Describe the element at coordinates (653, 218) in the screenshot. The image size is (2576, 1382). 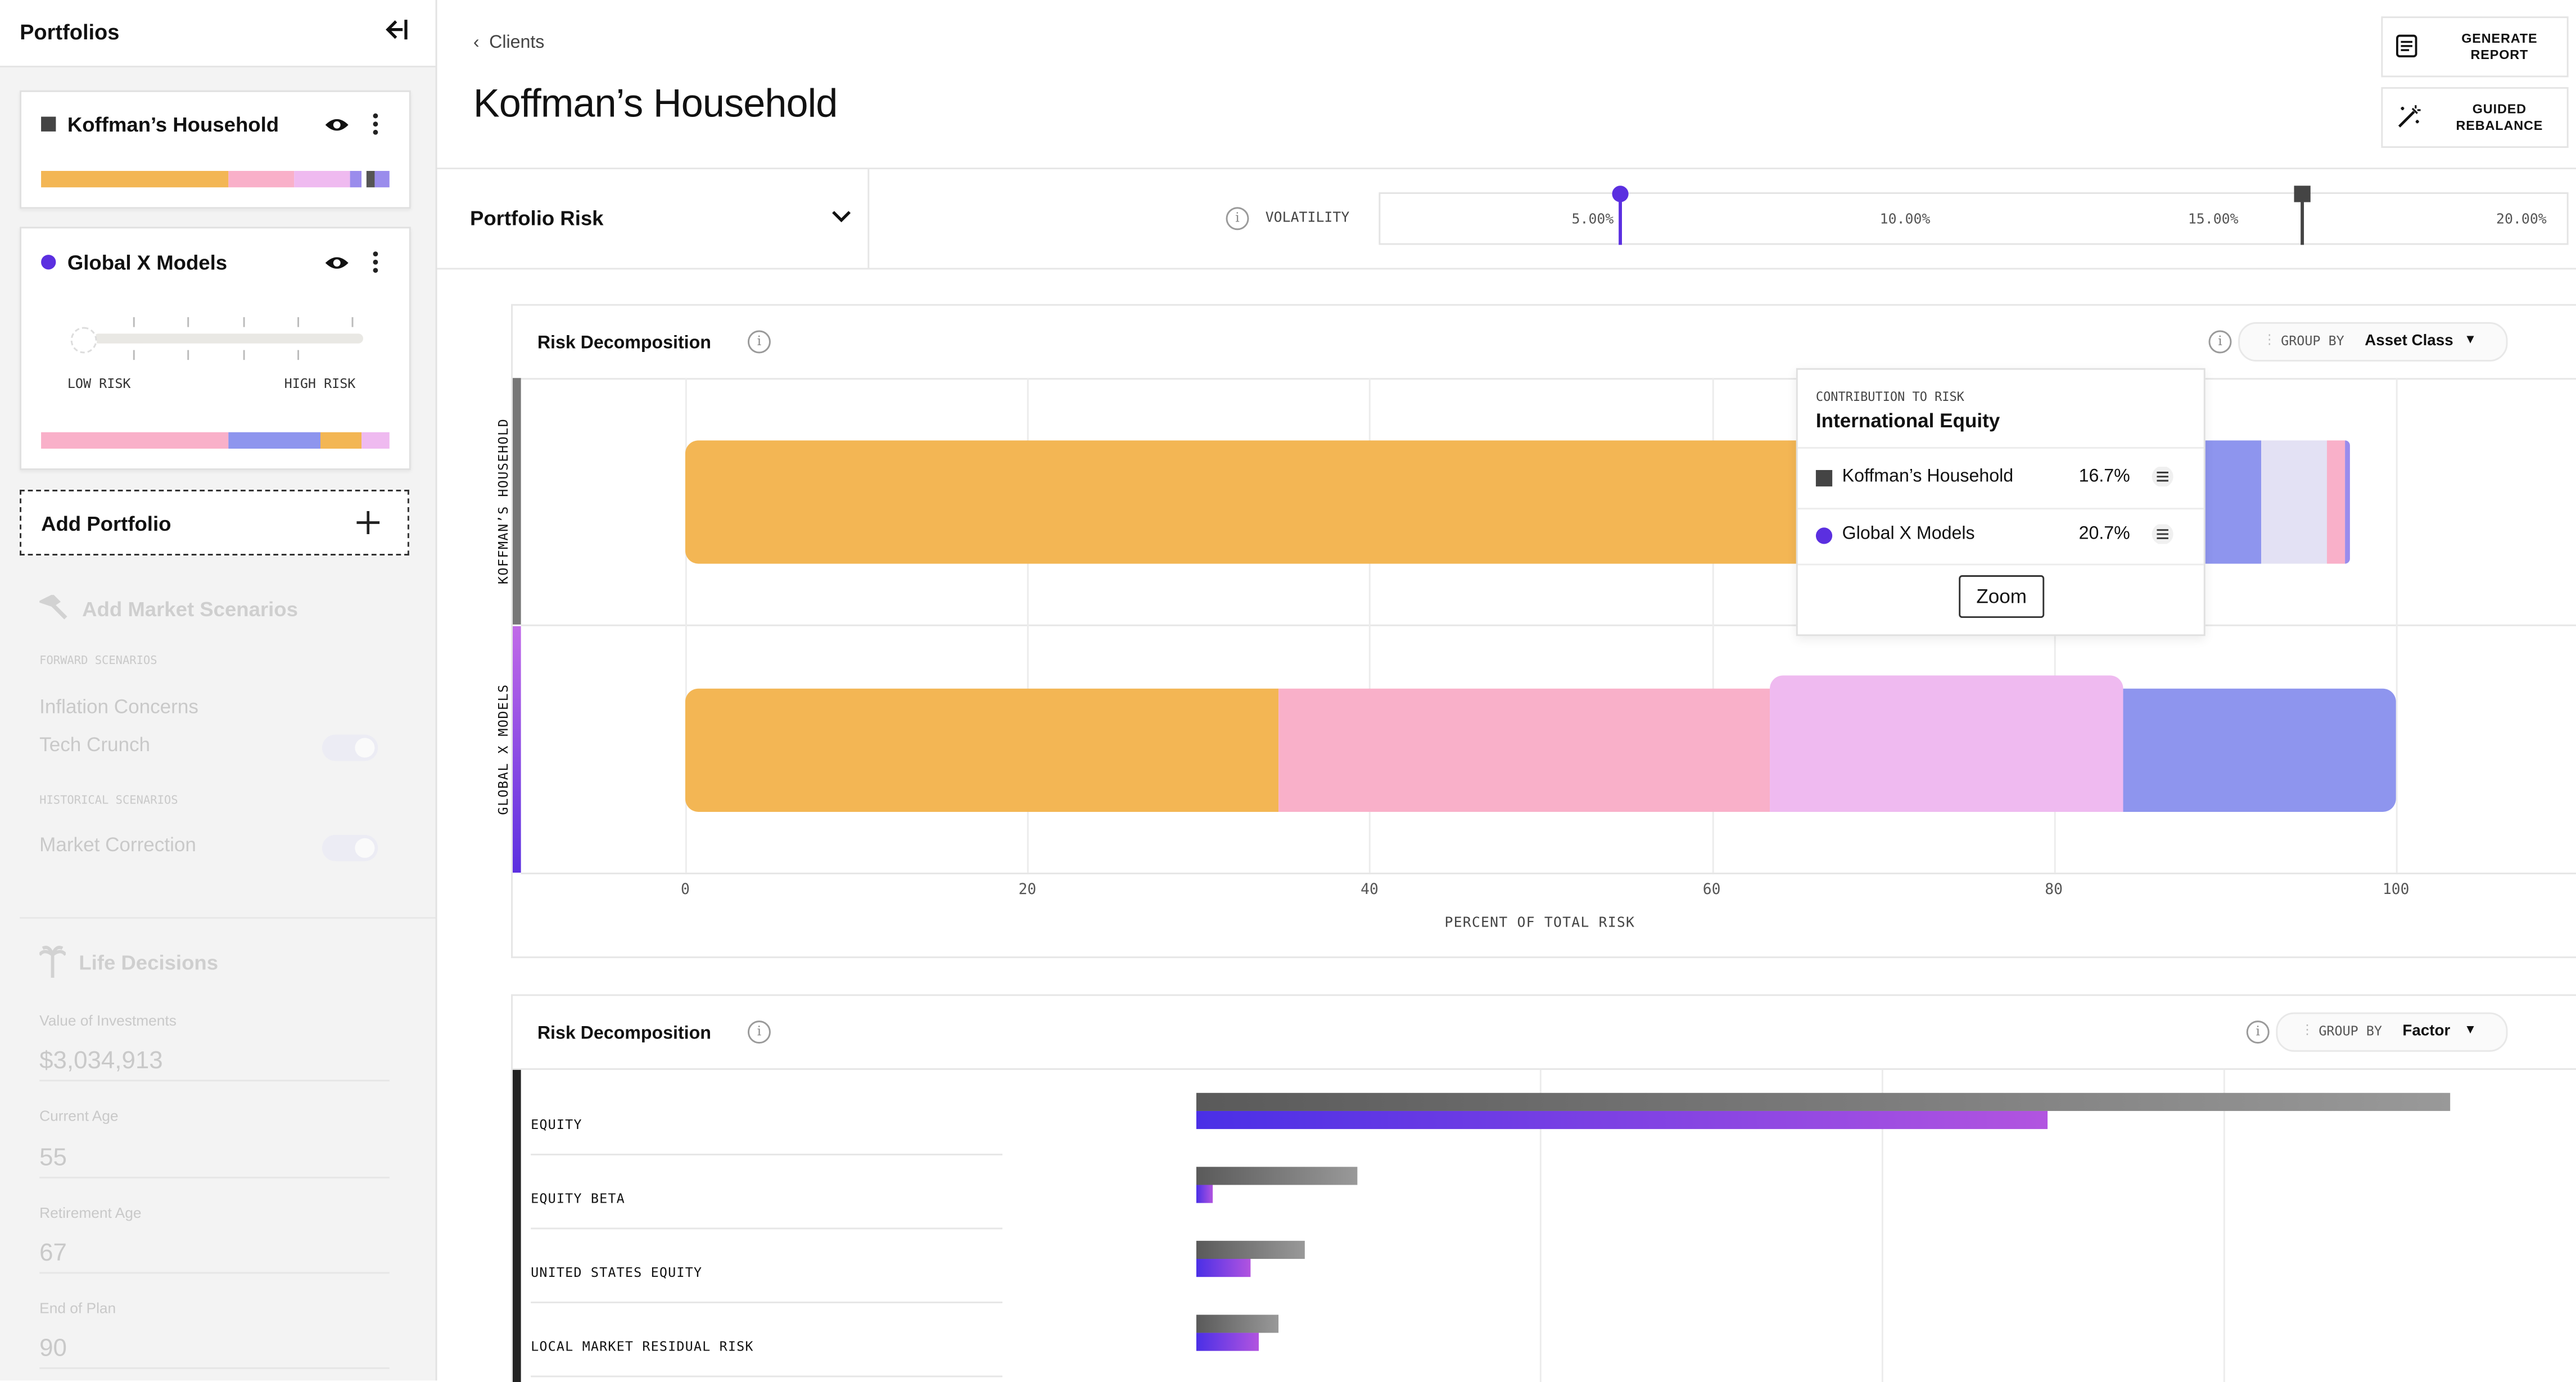
I see `portfolio-risk-dropdown: Portfolio Risk` at that location.